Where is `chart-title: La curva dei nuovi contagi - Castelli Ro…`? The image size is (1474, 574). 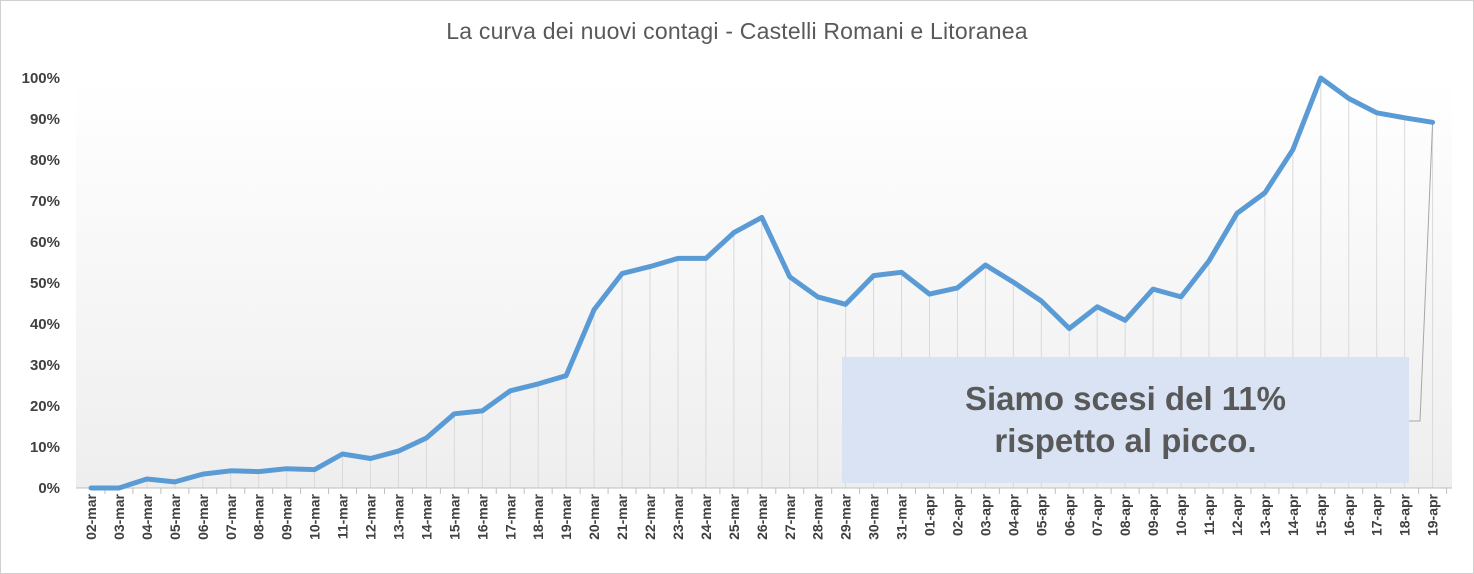 chart-title: La curva dei nuovi contagi - Castelli Ro… is located at coordinates (737, 31).